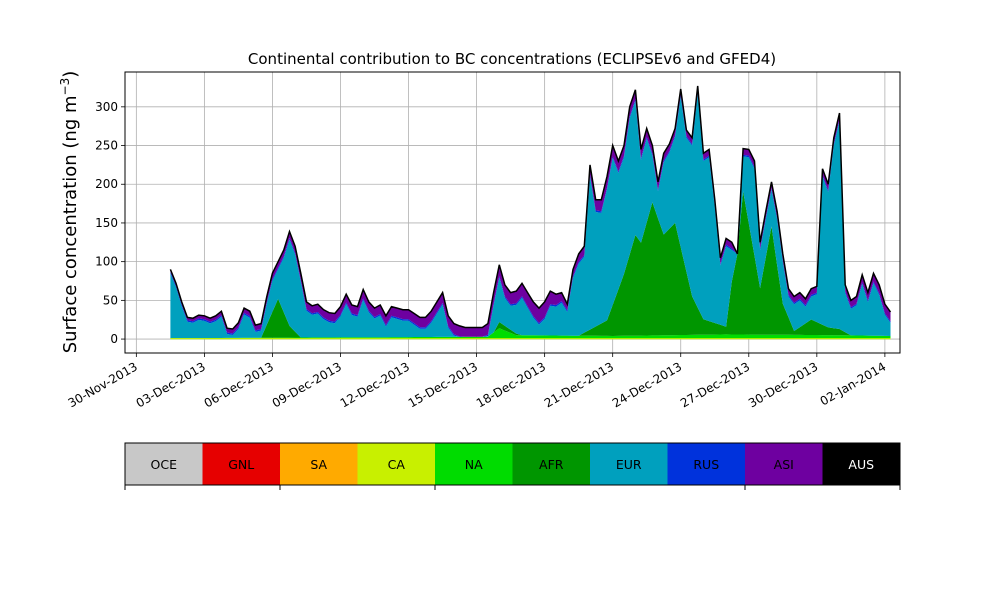 The image size is (1000, 600). What do you see at coordinates (103, 384) in the screenshot?
I see `x-tick-label: 30-Nov-2013` at bounding box center [103, 384].